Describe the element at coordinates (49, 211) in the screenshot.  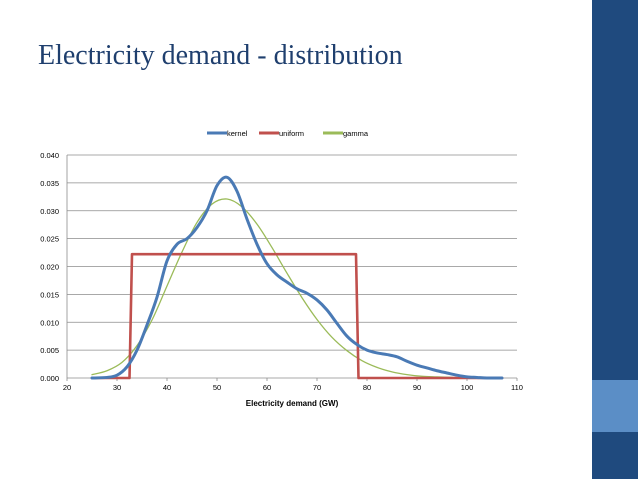
I see `y-tick-label: 0.030` at that location.